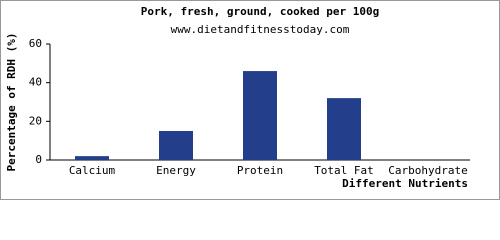 This screenshot has height=240, width=500. I want to click on chart-title: Pork, fresh, ground, cooked per 100g, so click(260, 11).